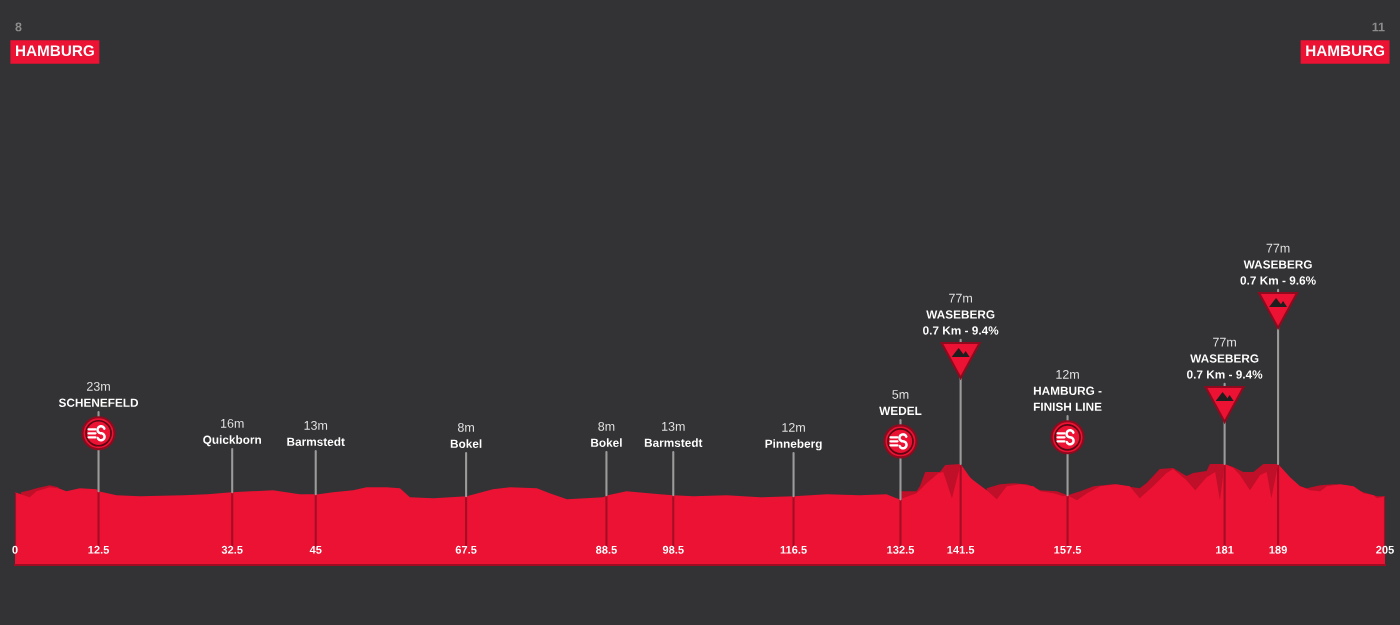  I want to click on x-tick-label: 45, so click(315, 549).